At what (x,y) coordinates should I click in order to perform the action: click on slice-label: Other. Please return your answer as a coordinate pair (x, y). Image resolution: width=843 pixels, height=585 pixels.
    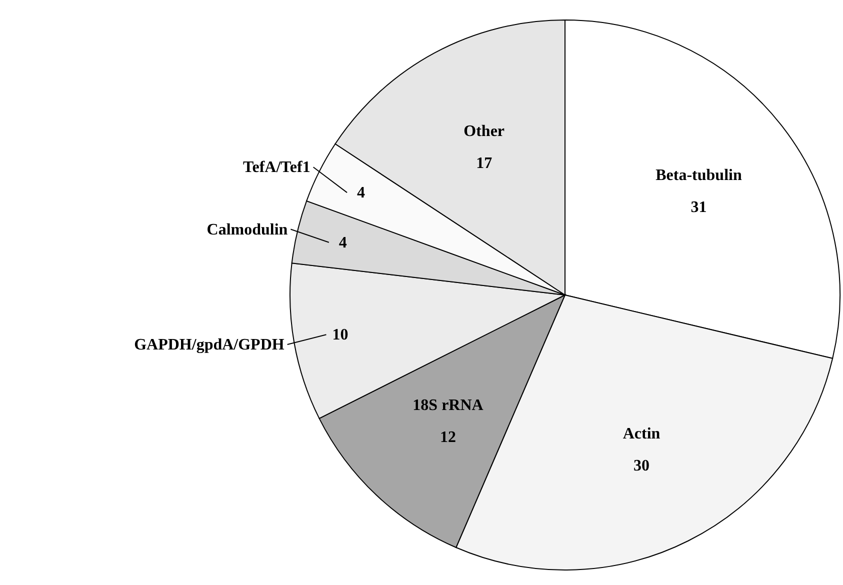
    Looking at the image, I should click on (484, 131).